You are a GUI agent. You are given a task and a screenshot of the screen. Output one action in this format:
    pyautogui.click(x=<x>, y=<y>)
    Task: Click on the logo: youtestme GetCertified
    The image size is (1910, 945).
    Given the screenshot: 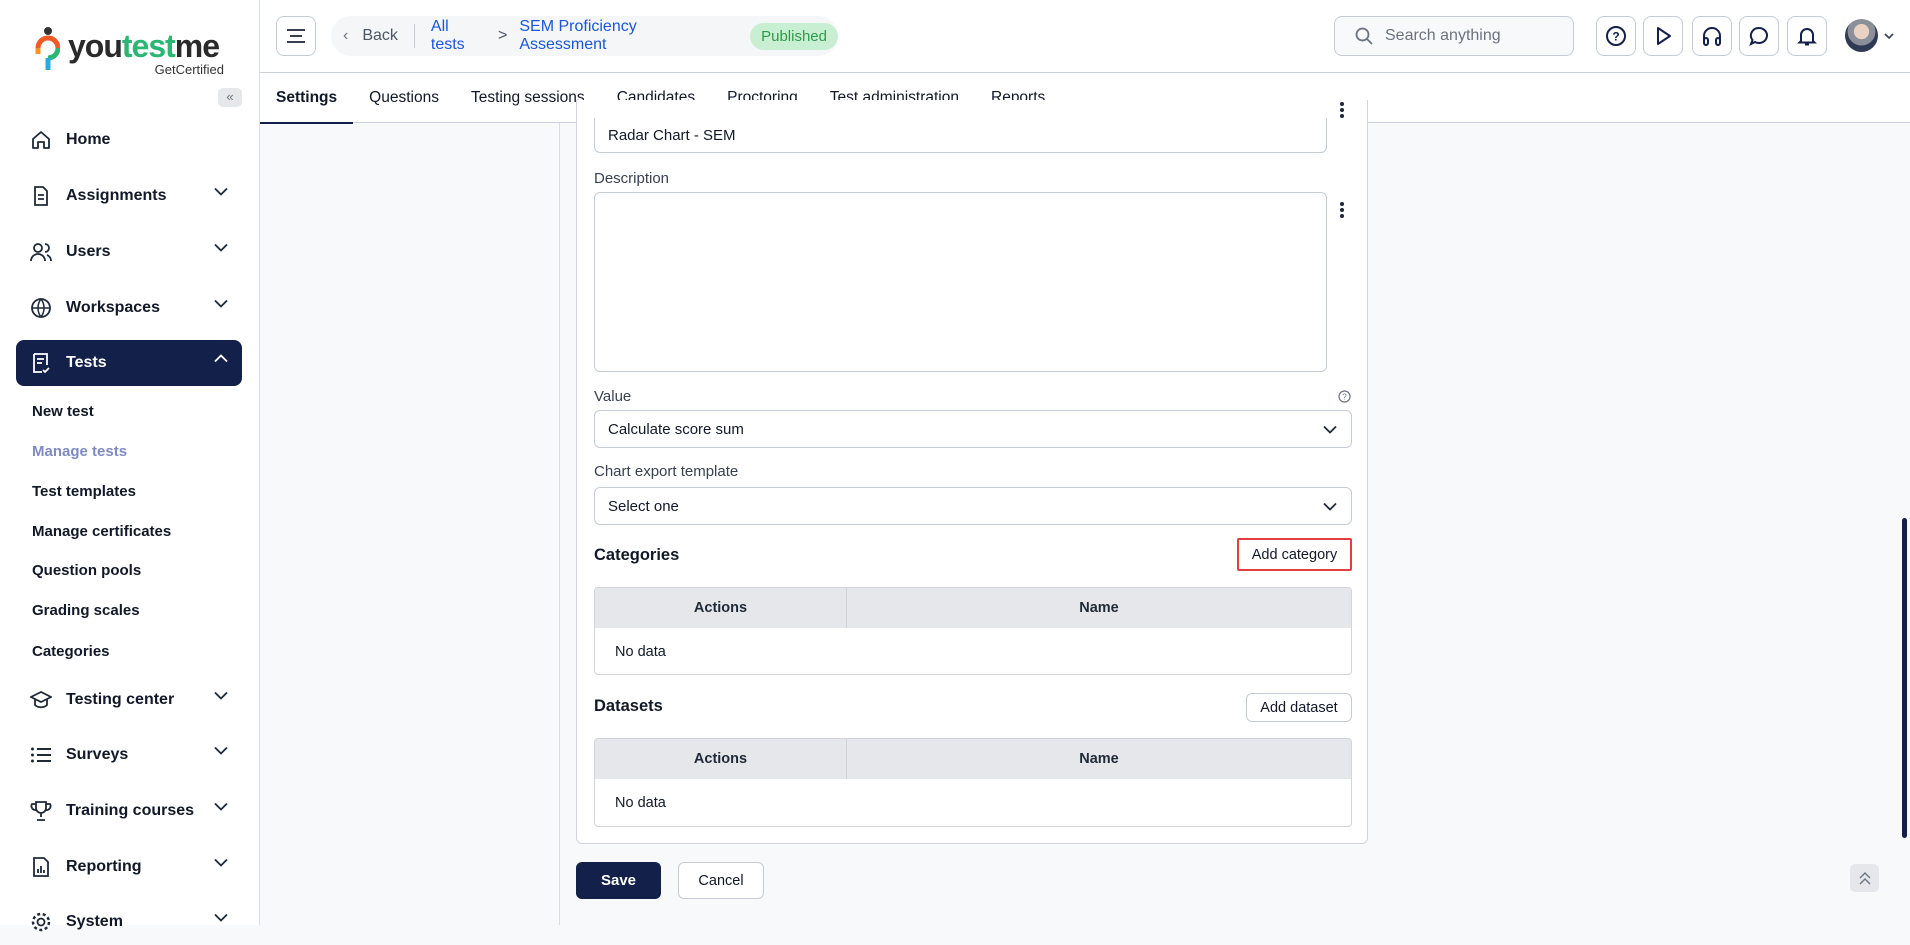 What is the action you would take?
    pyautogui.click(x=129, y=50)
    